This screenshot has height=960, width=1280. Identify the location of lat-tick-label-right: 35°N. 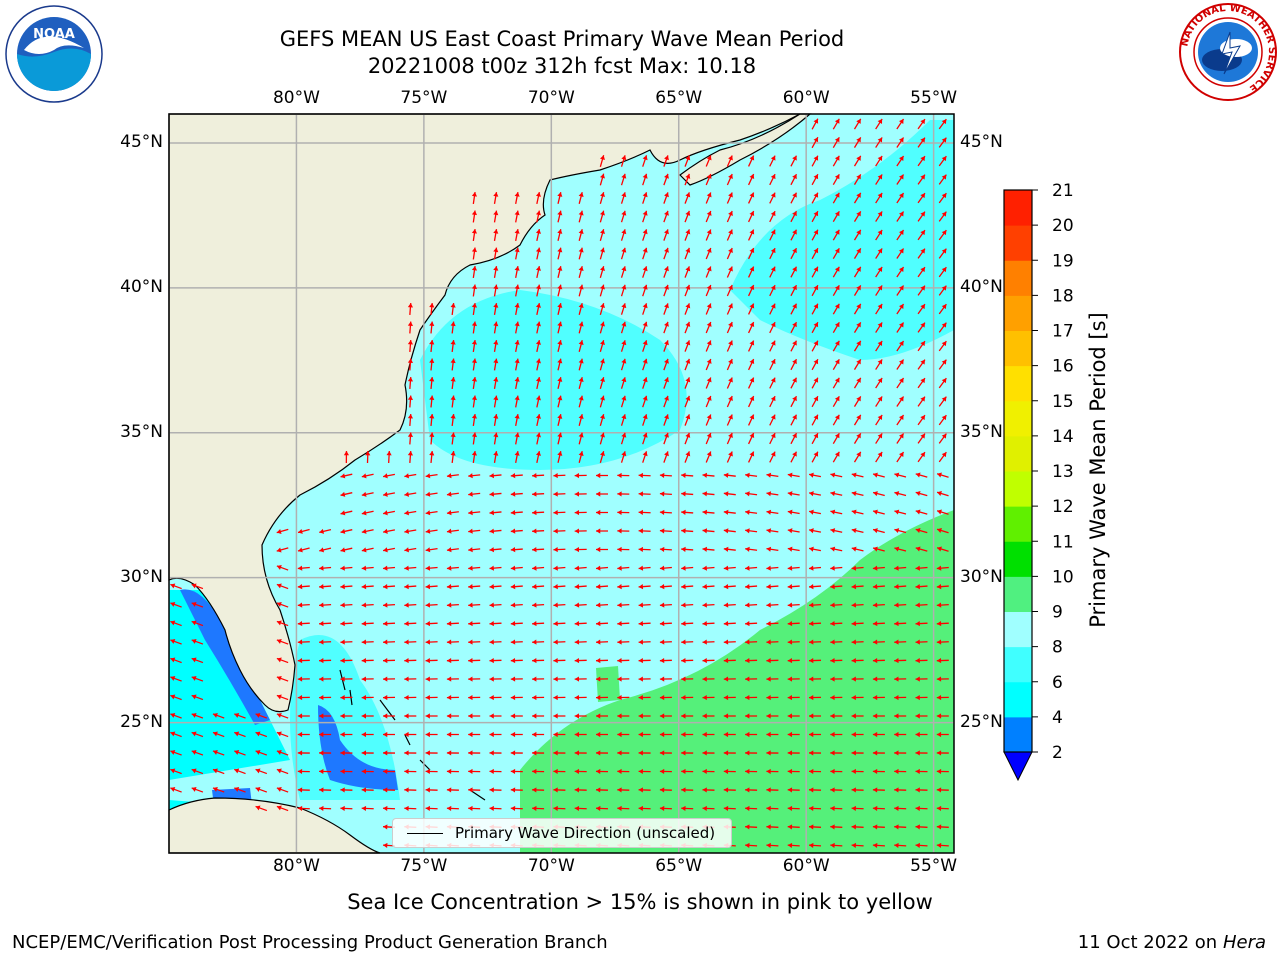
(981, 431).